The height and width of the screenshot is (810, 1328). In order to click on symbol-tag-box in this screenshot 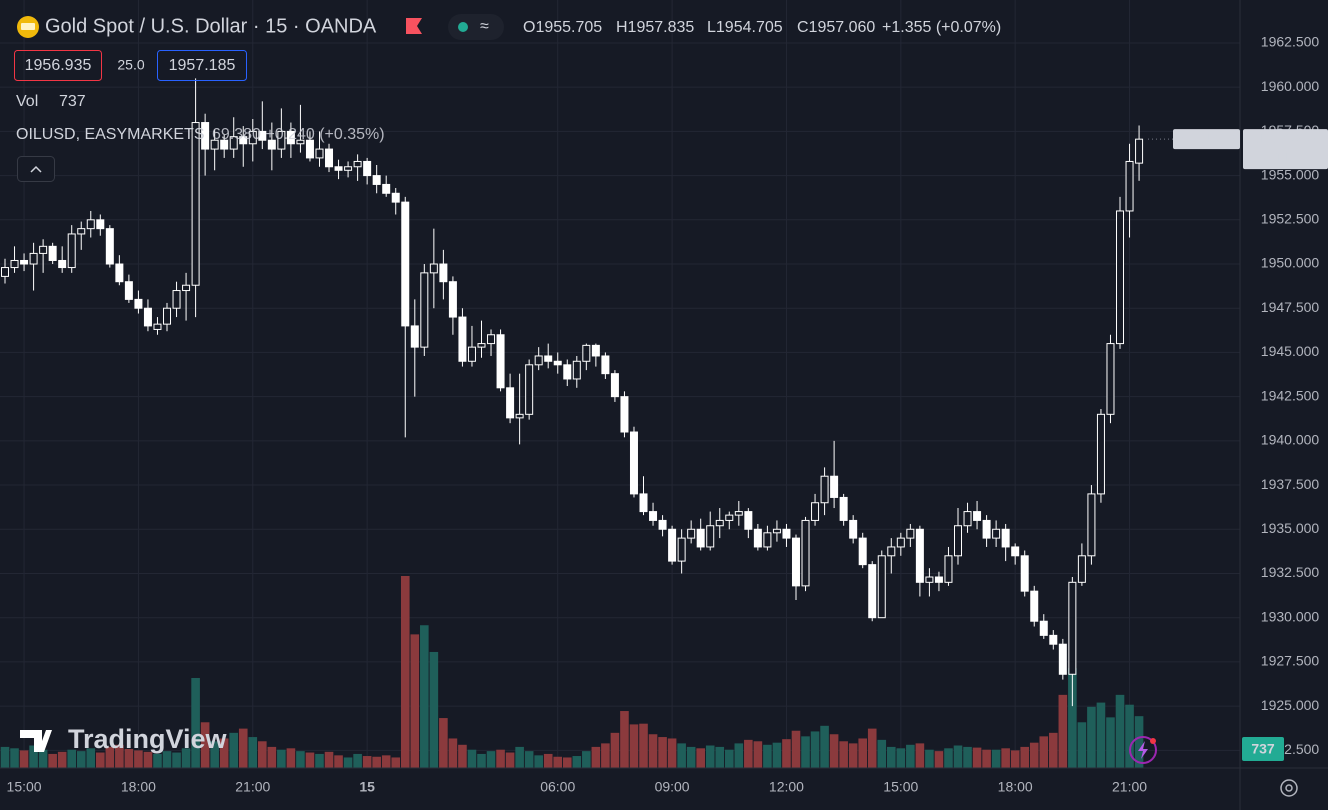, I will do `click(1206, 139)`.